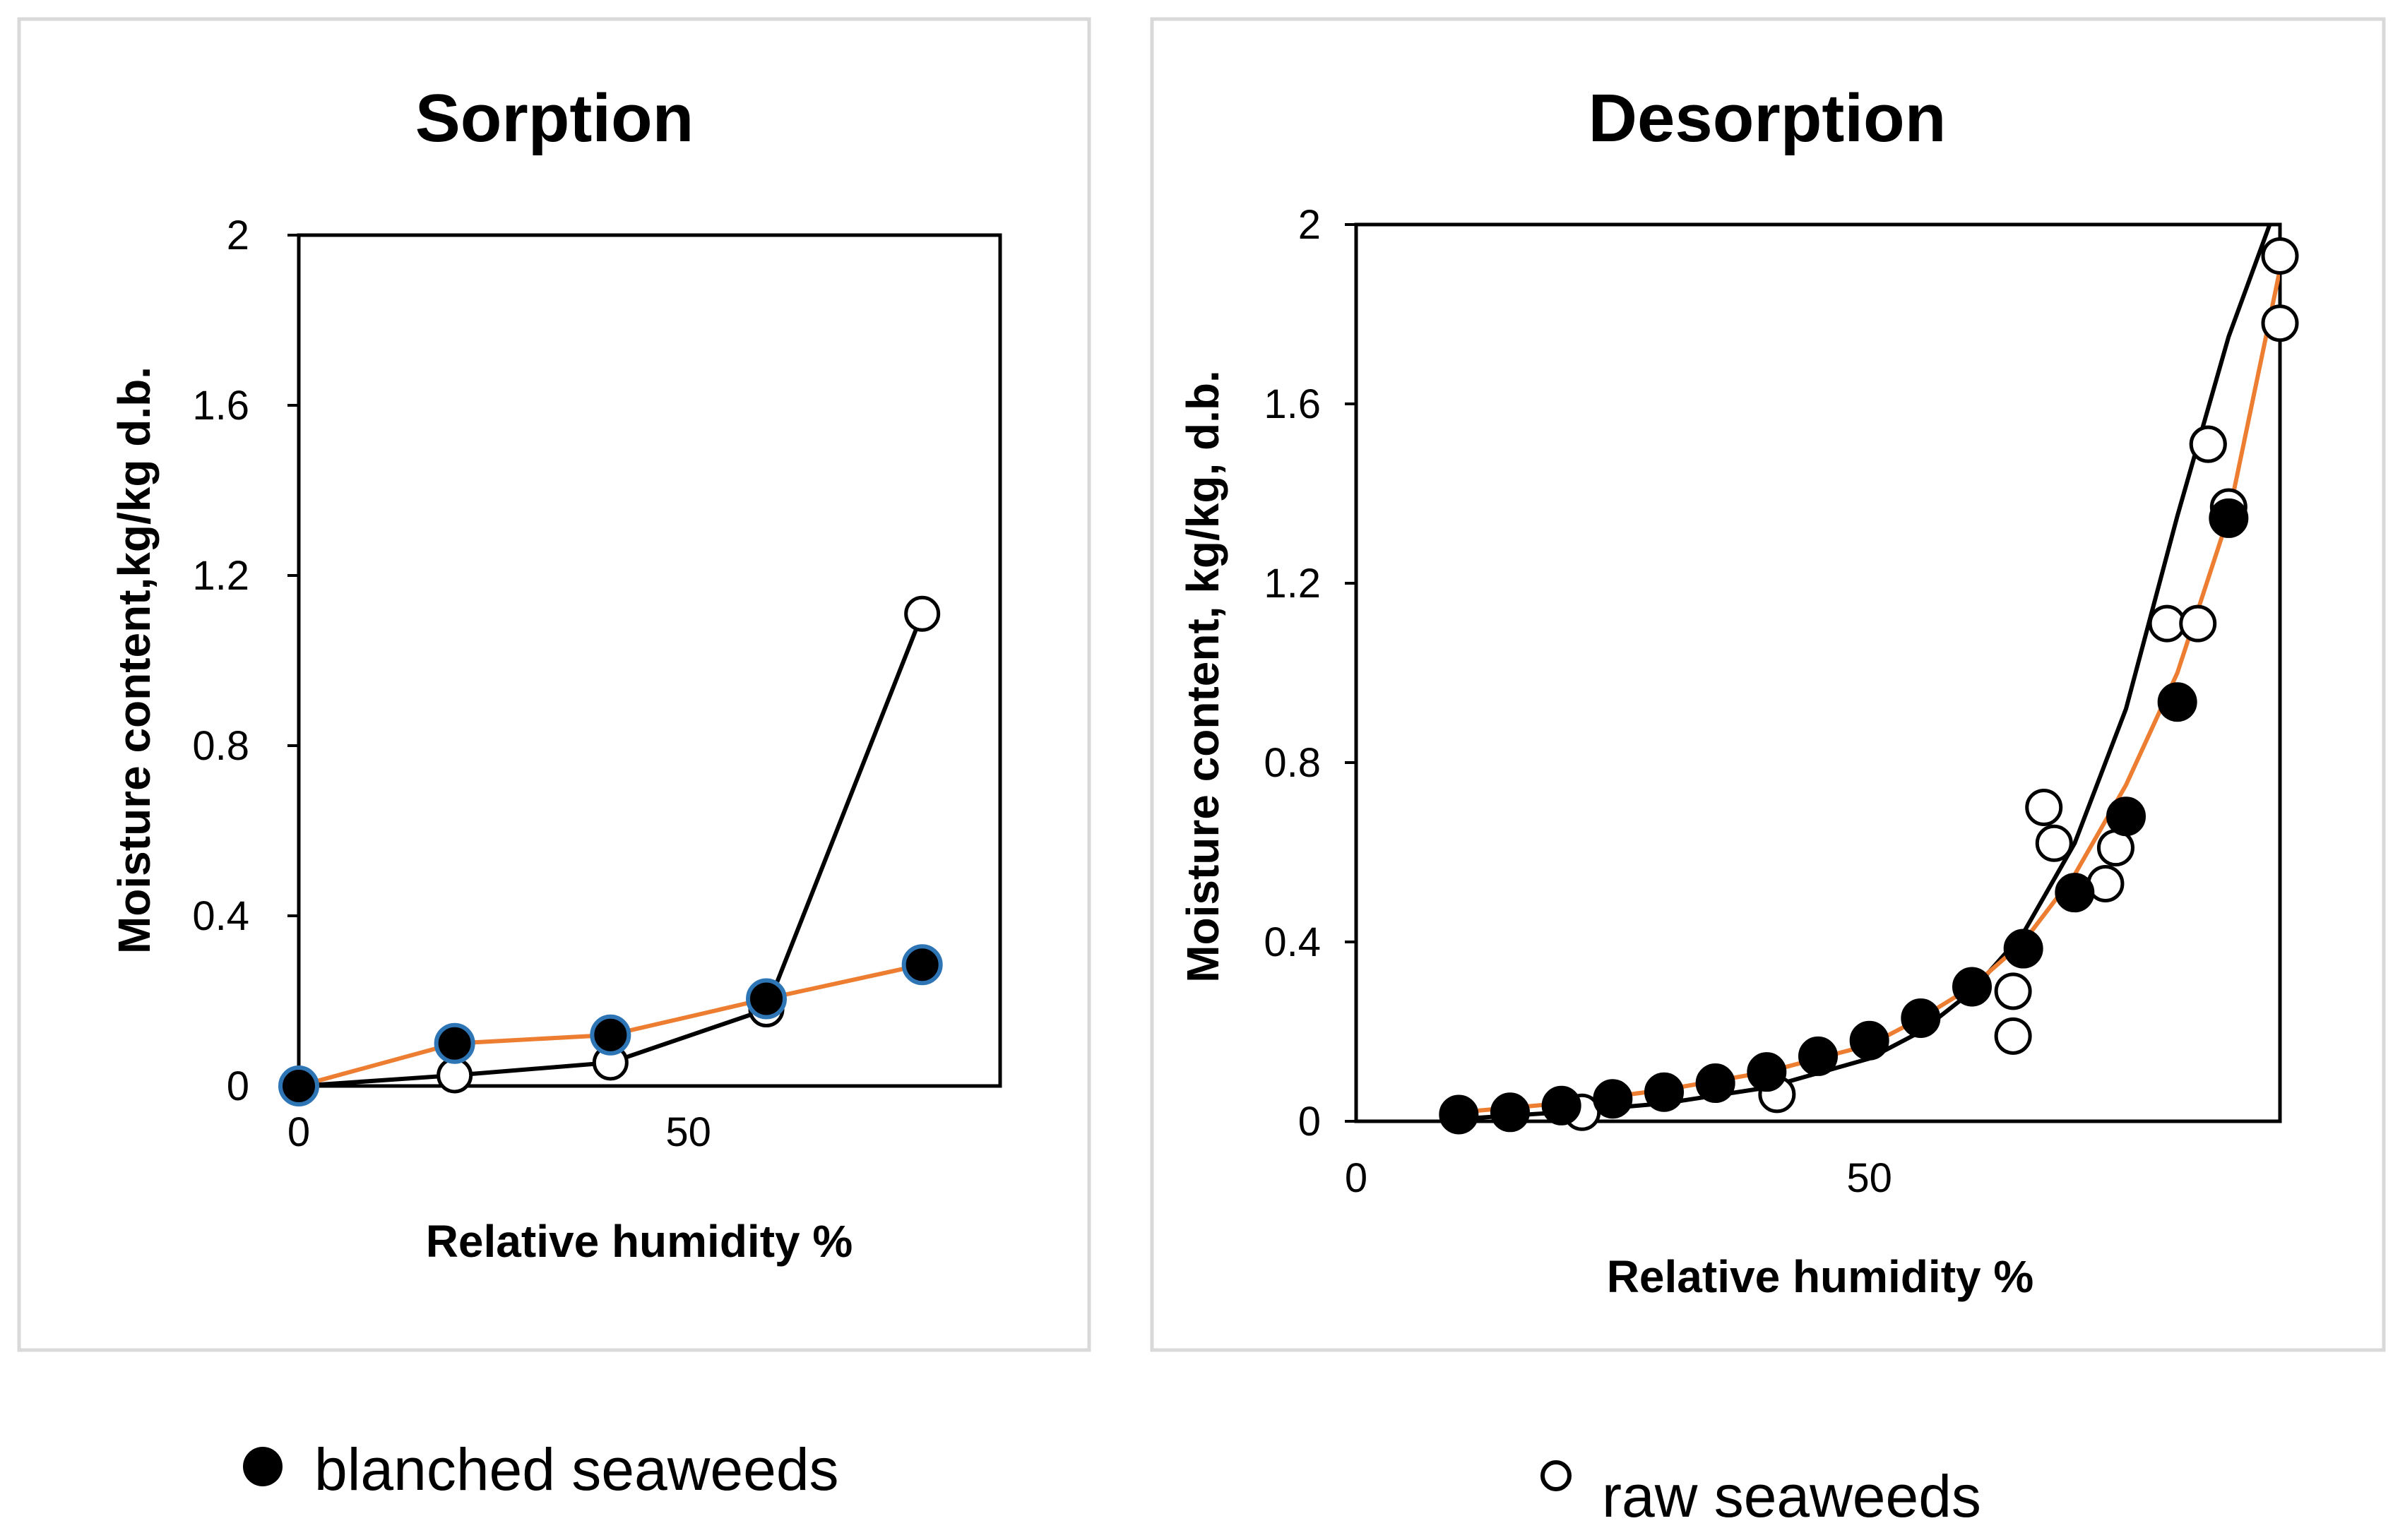 Image resolution: width=2405 pixels, height=1540 pixels. I want to click on sorption-series, so click(610, 851).